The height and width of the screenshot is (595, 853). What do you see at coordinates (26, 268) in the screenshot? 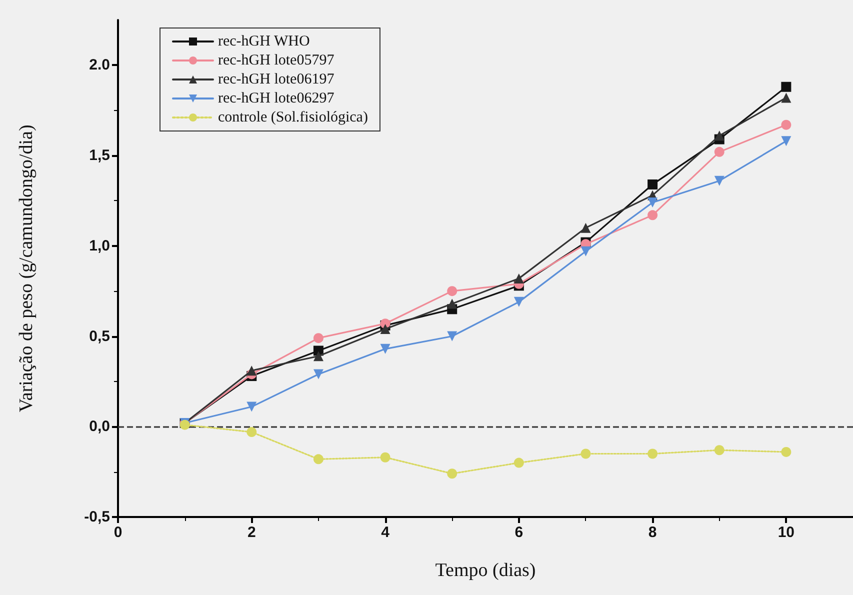
I see `y-axis-title: Variação de peso (g/camundongo/dia)` at bounding box center [26, 268].